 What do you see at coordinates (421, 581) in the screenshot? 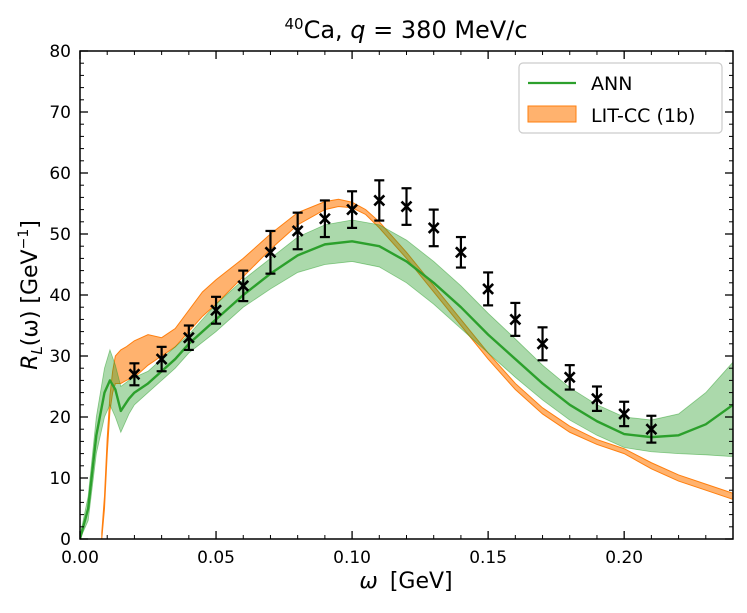
I see `x-axis-unit: [GeV]` at bounding box center [421, 581].